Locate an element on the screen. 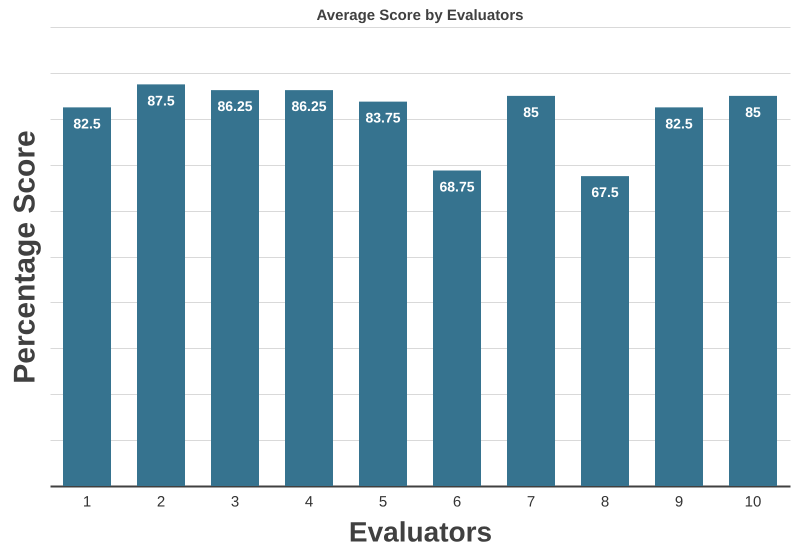 The height and width of the screenshot is (552, 795). chart-title: Average Score by Evaluators is located at coordinates (420, 15).